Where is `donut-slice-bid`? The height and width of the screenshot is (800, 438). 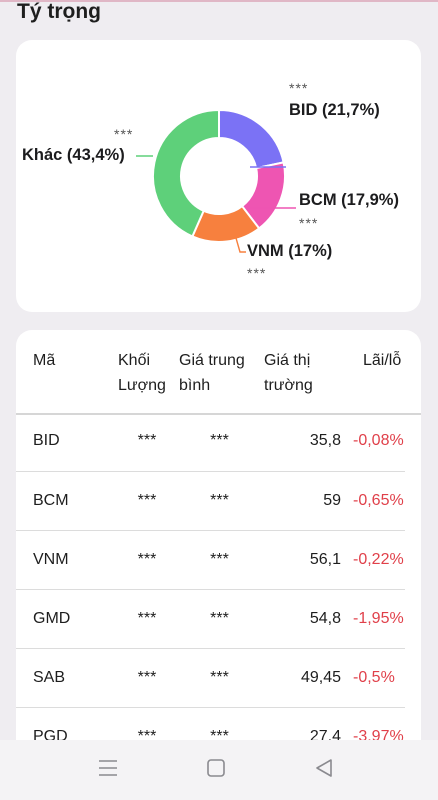
donut-slice-bid is located at coordinates (251, 139).